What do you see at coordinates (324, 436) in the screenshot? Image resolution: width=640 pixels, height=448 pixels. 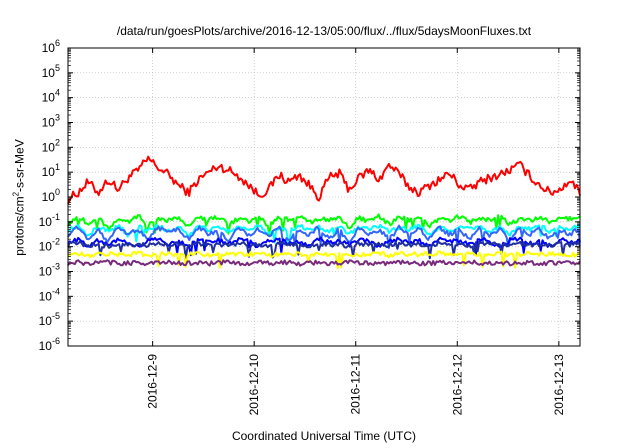 I see `x-axis-label: Coordinated Universal Time (UTC)` at bounding box center [324, 436].